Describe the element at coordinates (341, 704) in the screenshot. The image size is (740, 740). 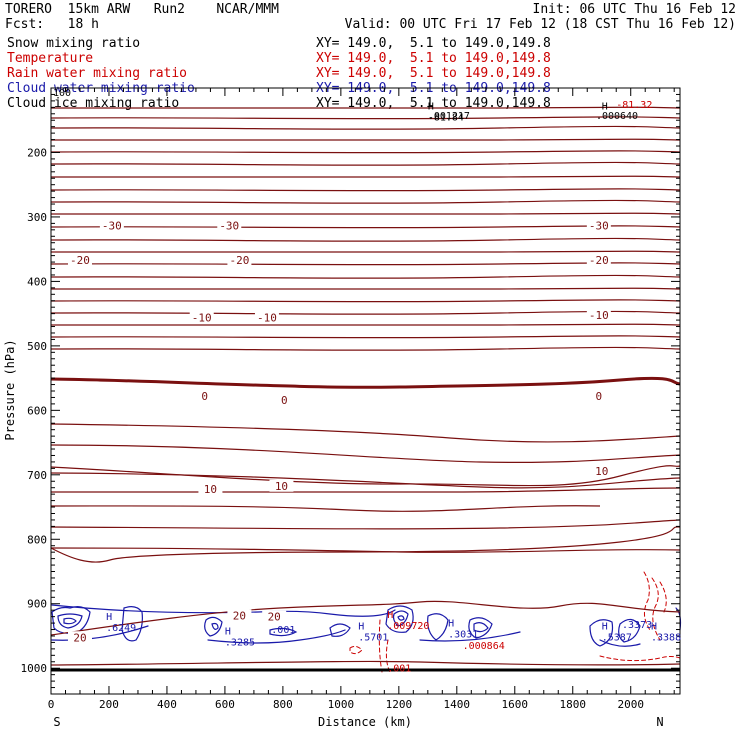
I see `x-tick-label: 1000` at that location.